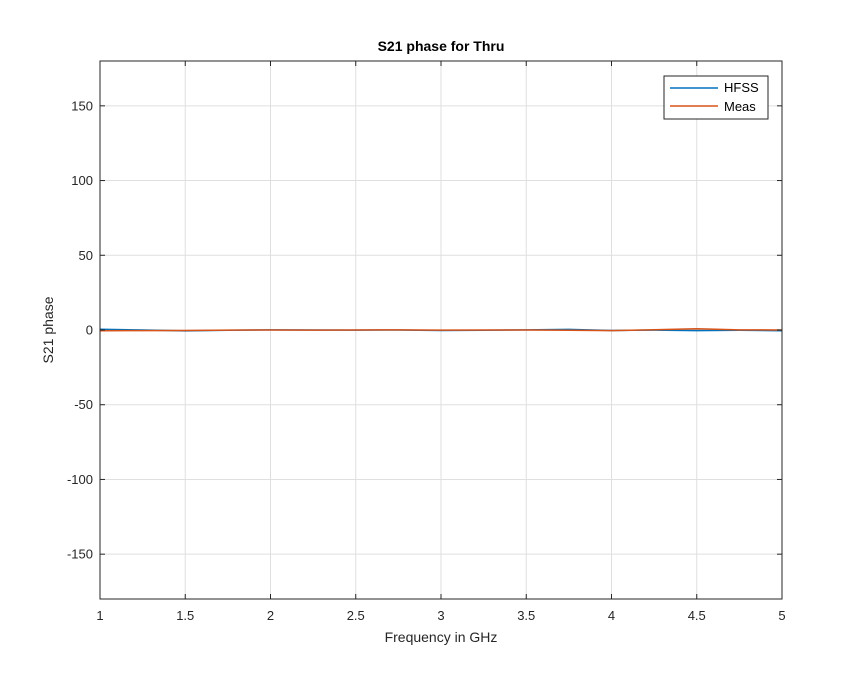  I want to click on y-tick-label: 100, so click(82, 180).